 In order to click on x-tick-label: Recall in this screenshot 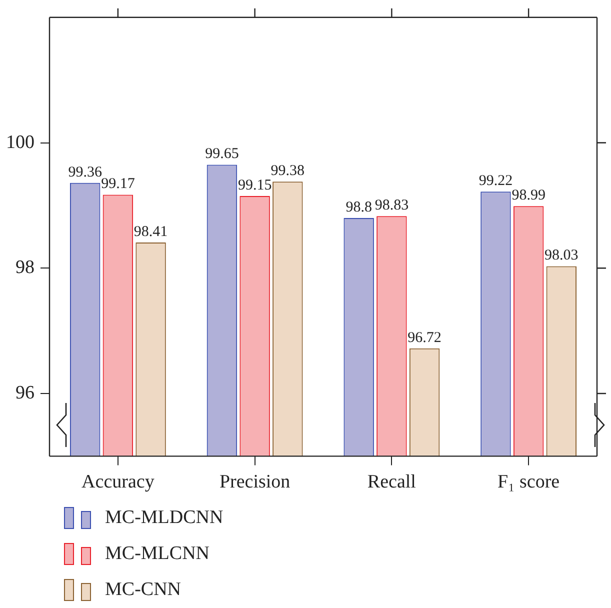, I will do `click(391, 482)`.